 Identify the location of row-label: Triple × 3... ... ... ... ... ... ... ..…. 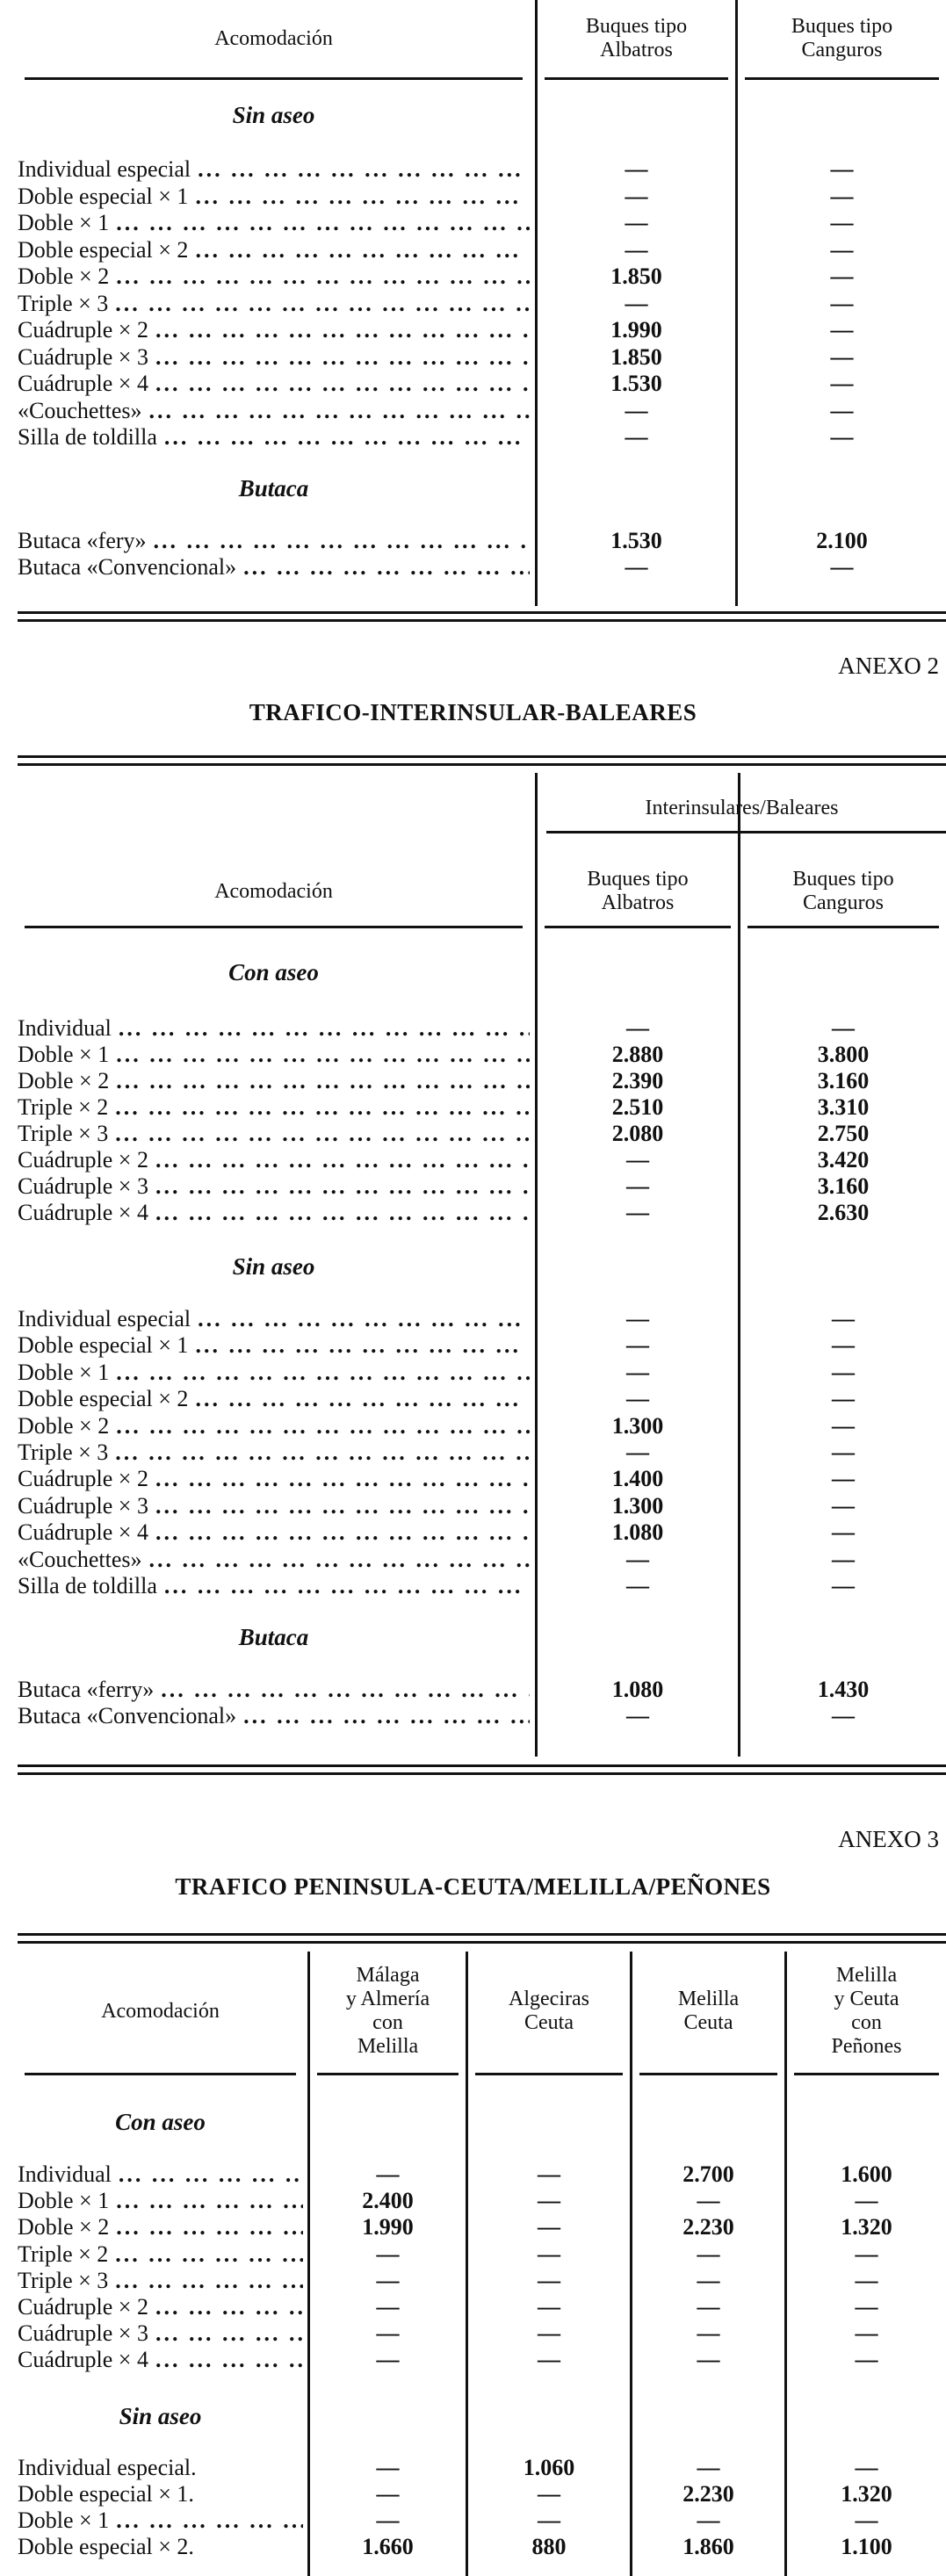
(274, 304).